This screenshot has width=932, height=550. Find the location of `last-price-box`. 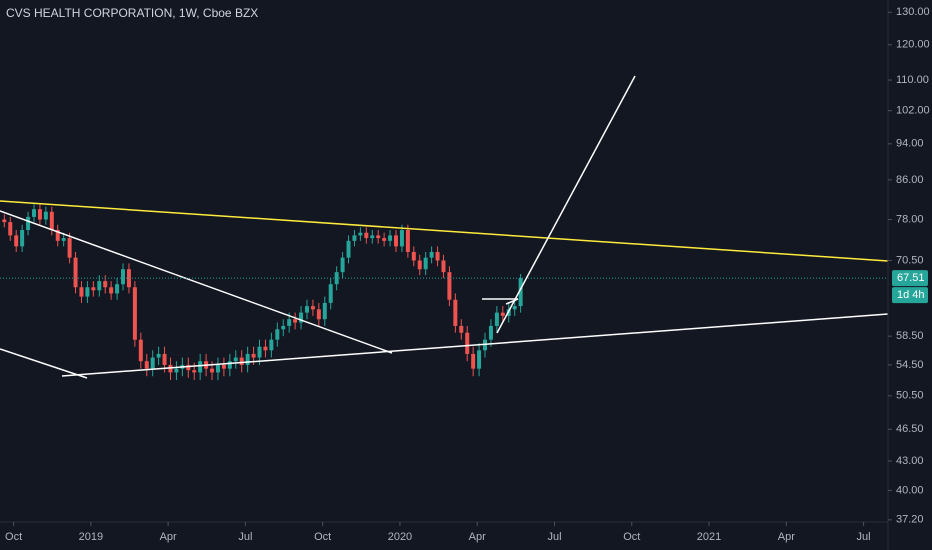

last-price-box is located at coordinates (910, 278).